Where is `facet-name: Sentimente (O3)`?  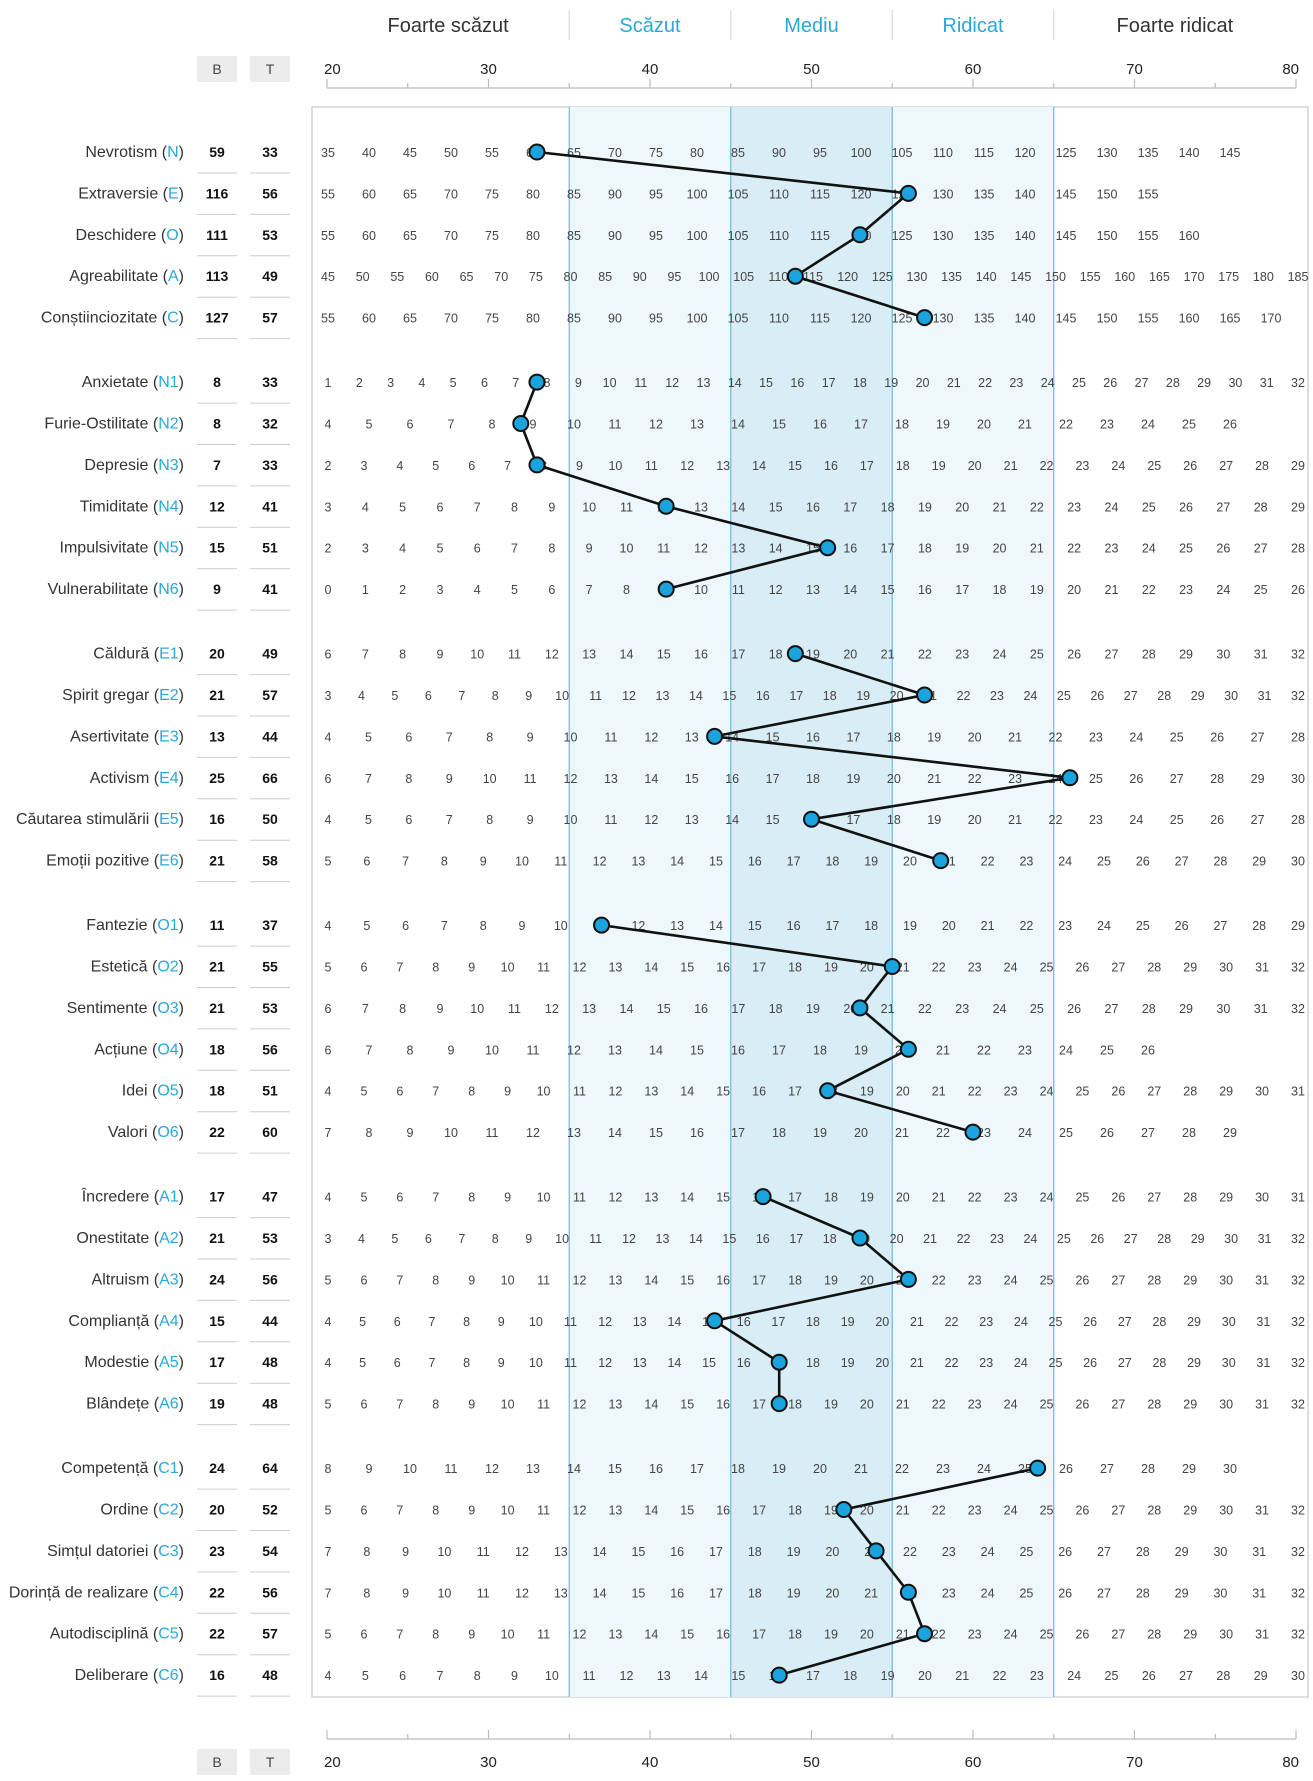
facet-name: Sentimente (O3) is located at coordinates (125, 1008).